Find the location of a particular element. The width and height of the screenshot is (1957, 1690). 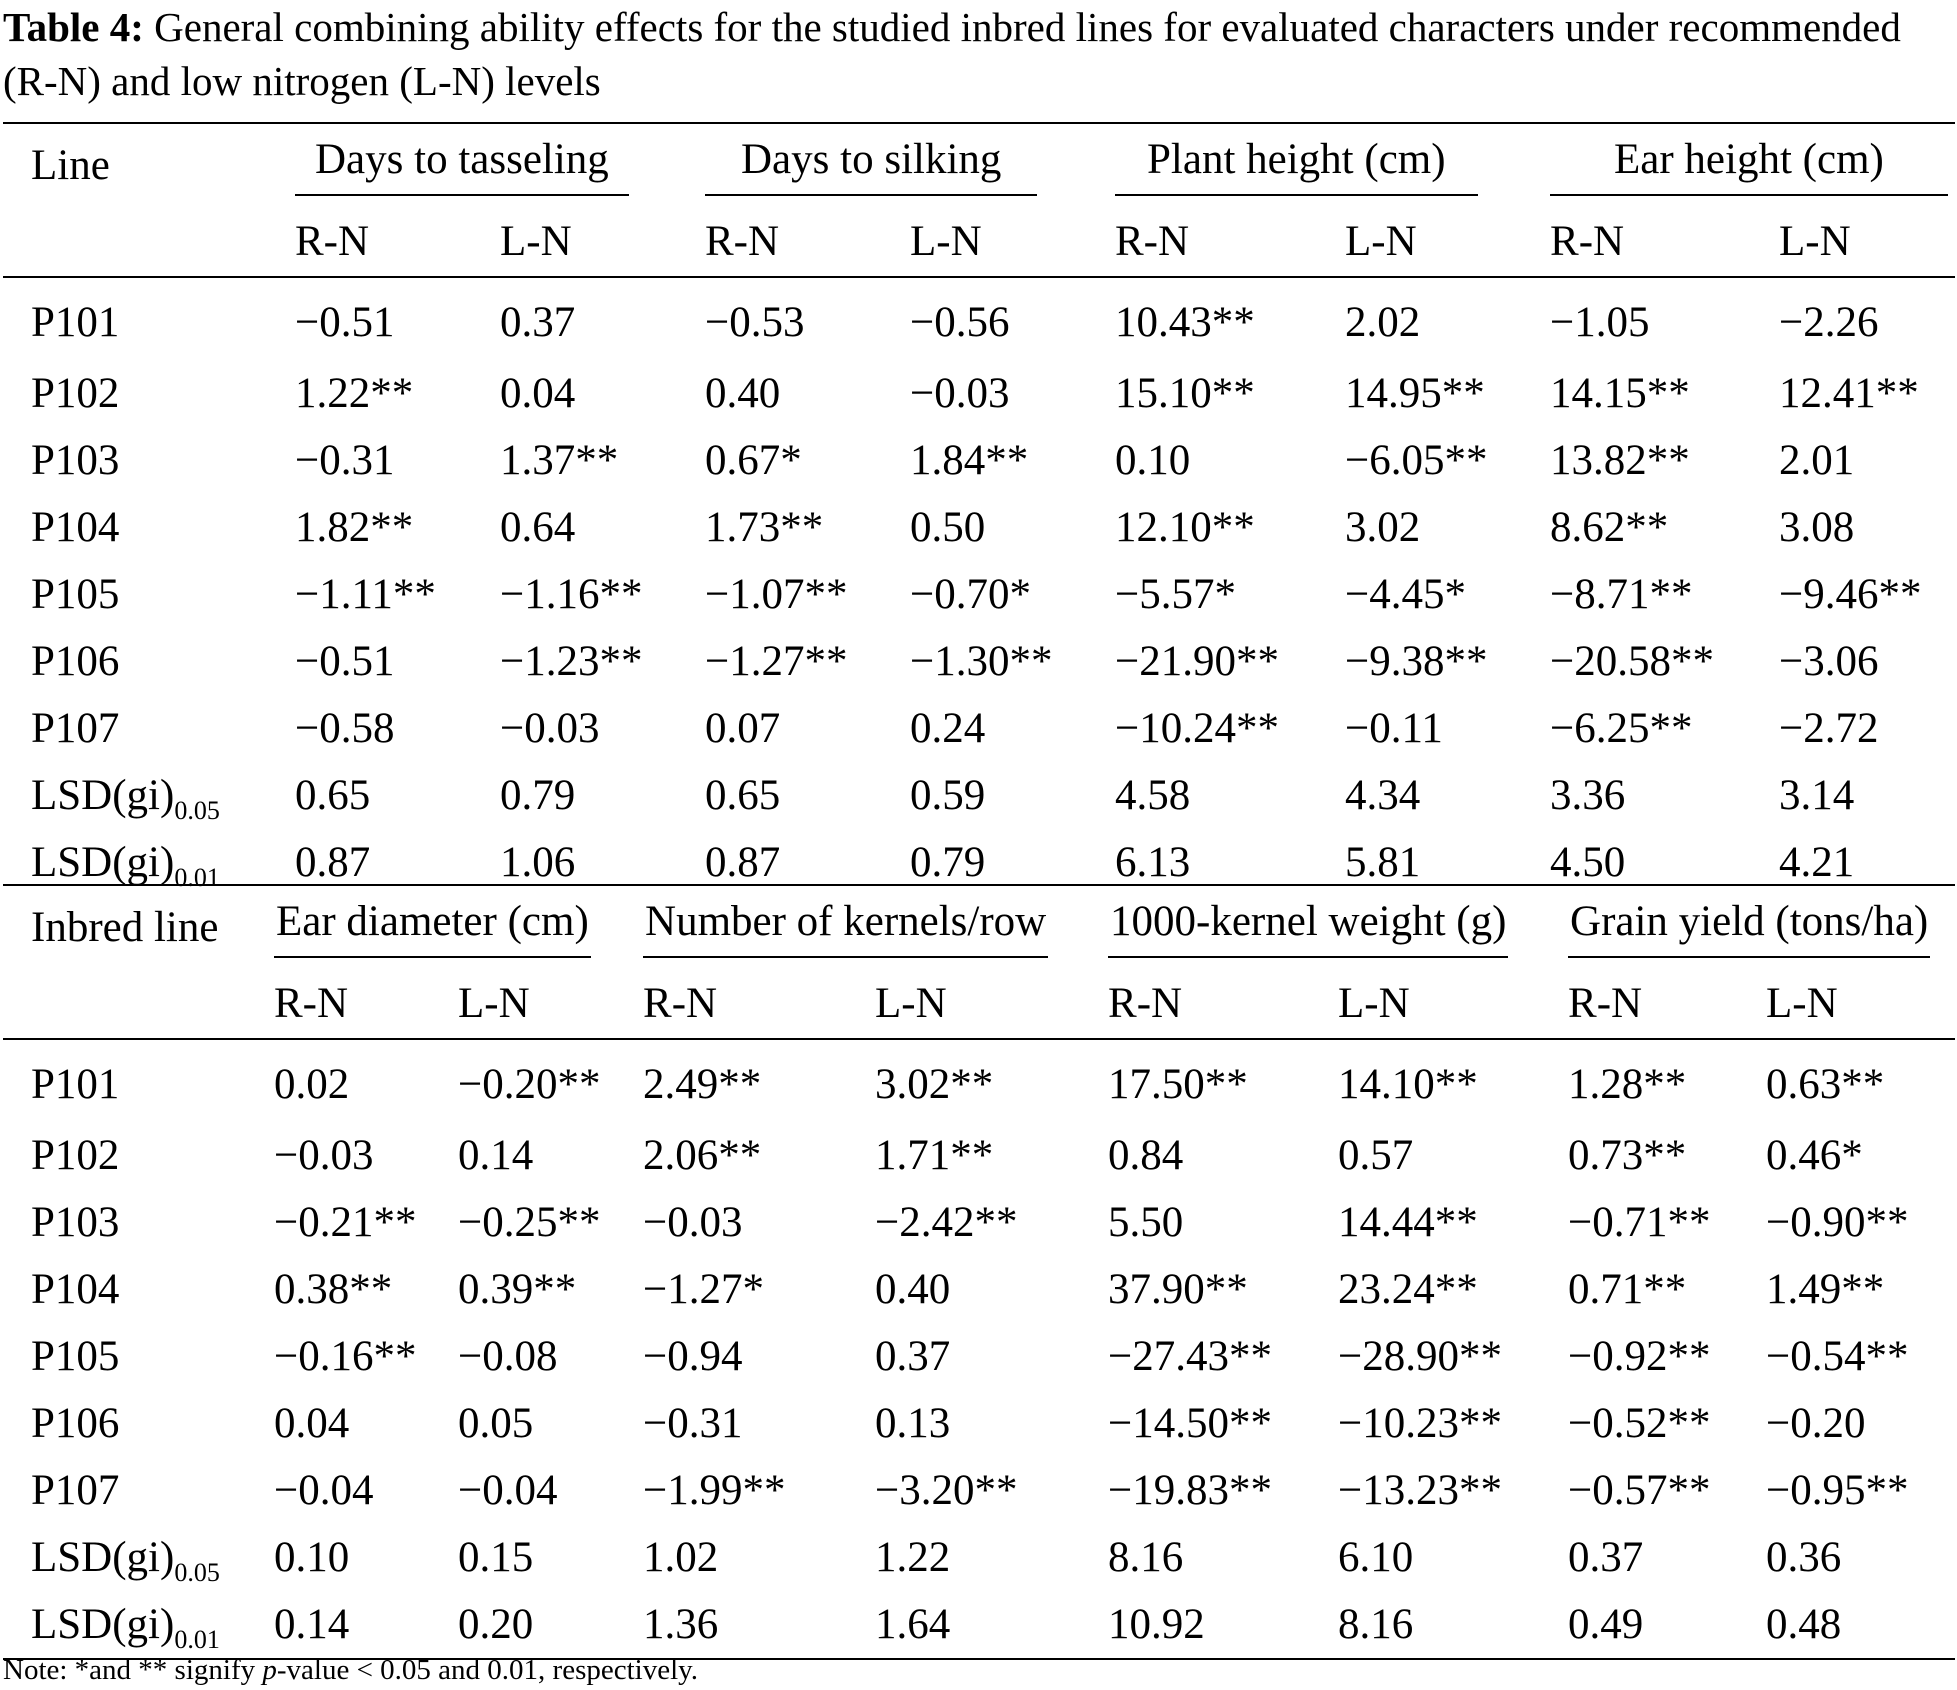

table-cell: 1.37** is located at coordinates (559, 460).